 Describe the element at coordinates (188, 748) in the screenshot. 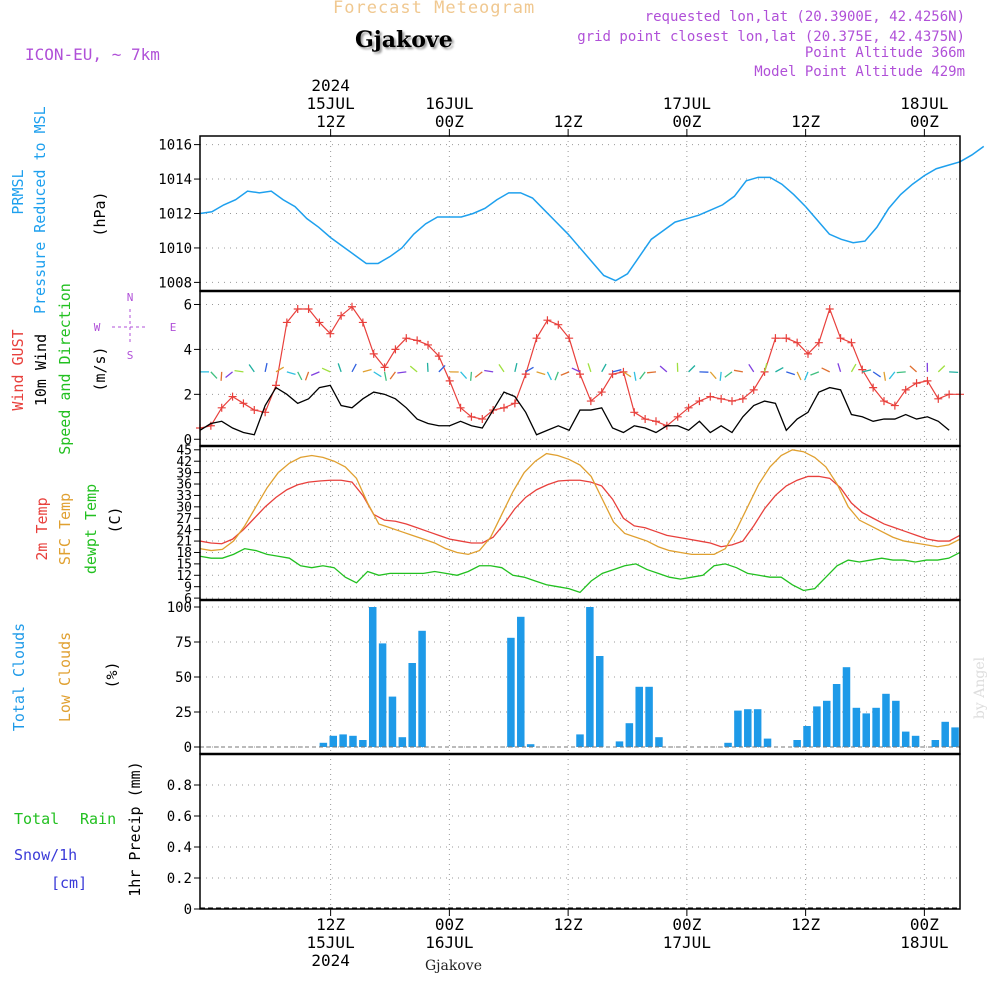

I see `clouds-tick-label: 0` at that location.